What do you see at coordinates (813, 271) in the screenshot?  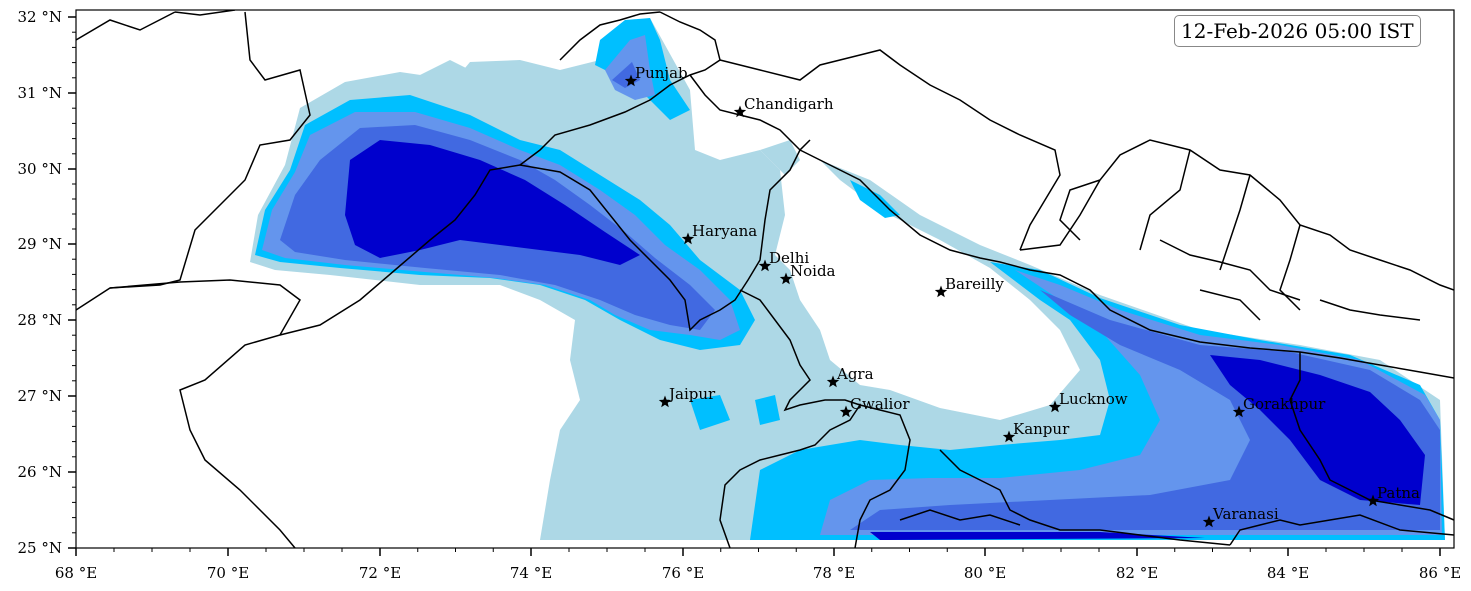 I see `city-label-noida: Noida` at bounding box center [813, 271].